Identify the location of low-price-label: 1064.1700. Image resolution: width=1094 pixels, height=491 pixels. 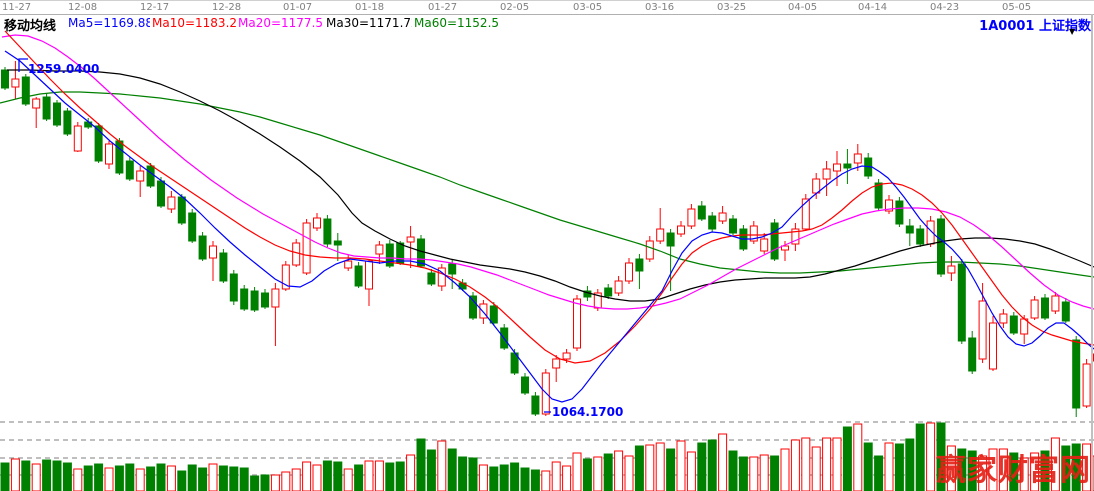
(587, 412).